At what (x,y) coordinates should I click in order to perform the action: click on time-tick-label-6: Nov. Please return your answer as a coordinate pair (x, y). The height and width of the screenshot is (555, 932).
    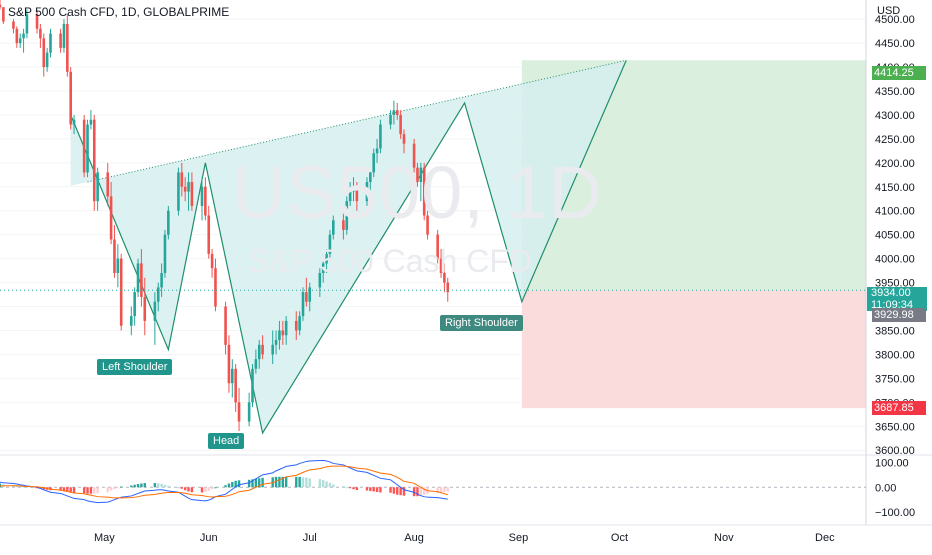
    Looking at the image, I should click on (724, 538).